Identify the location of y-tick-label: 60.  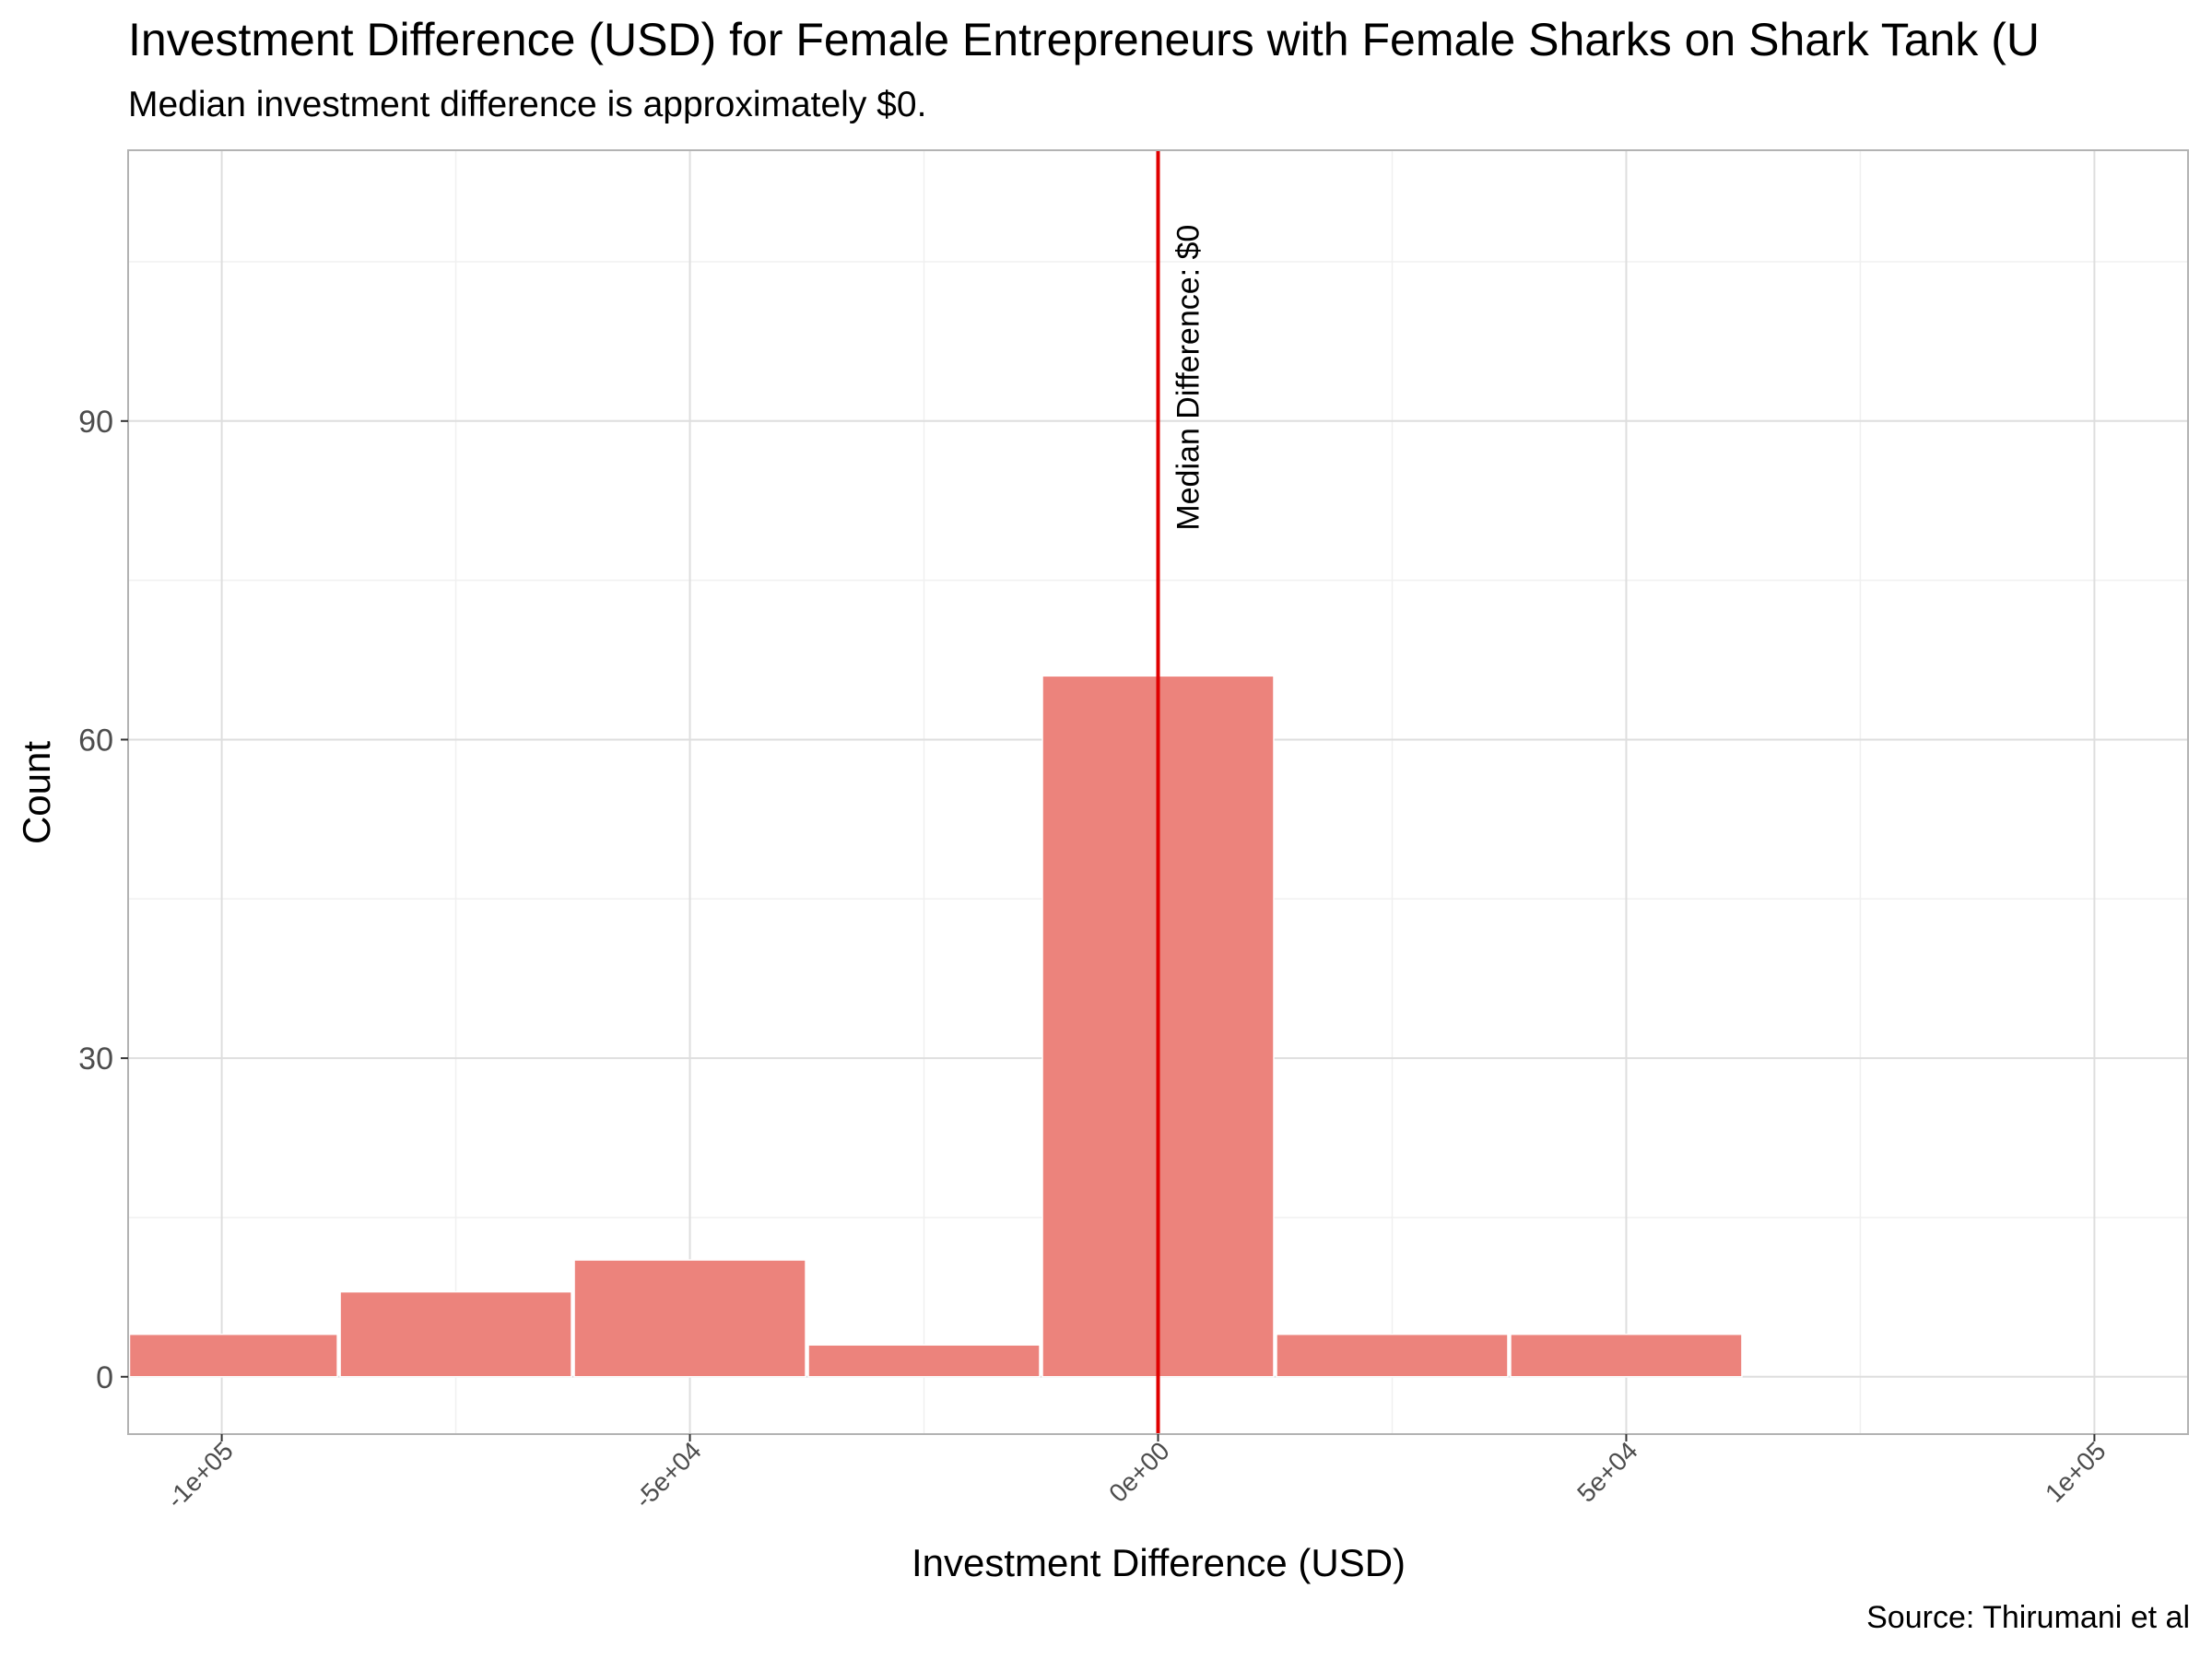
(95, 740).